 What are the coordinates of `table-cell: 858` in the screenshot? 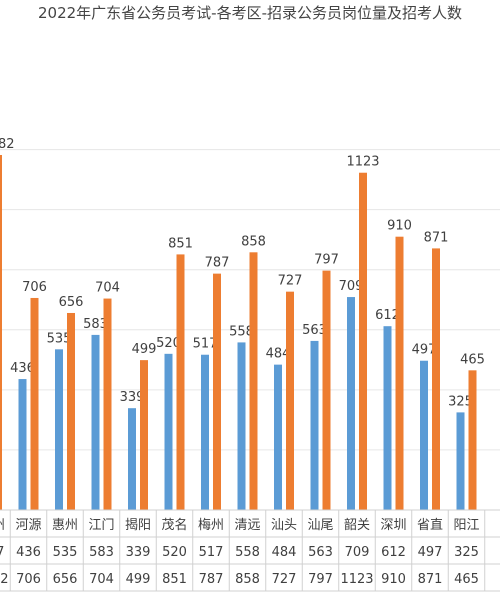 It's located at (247, 579).